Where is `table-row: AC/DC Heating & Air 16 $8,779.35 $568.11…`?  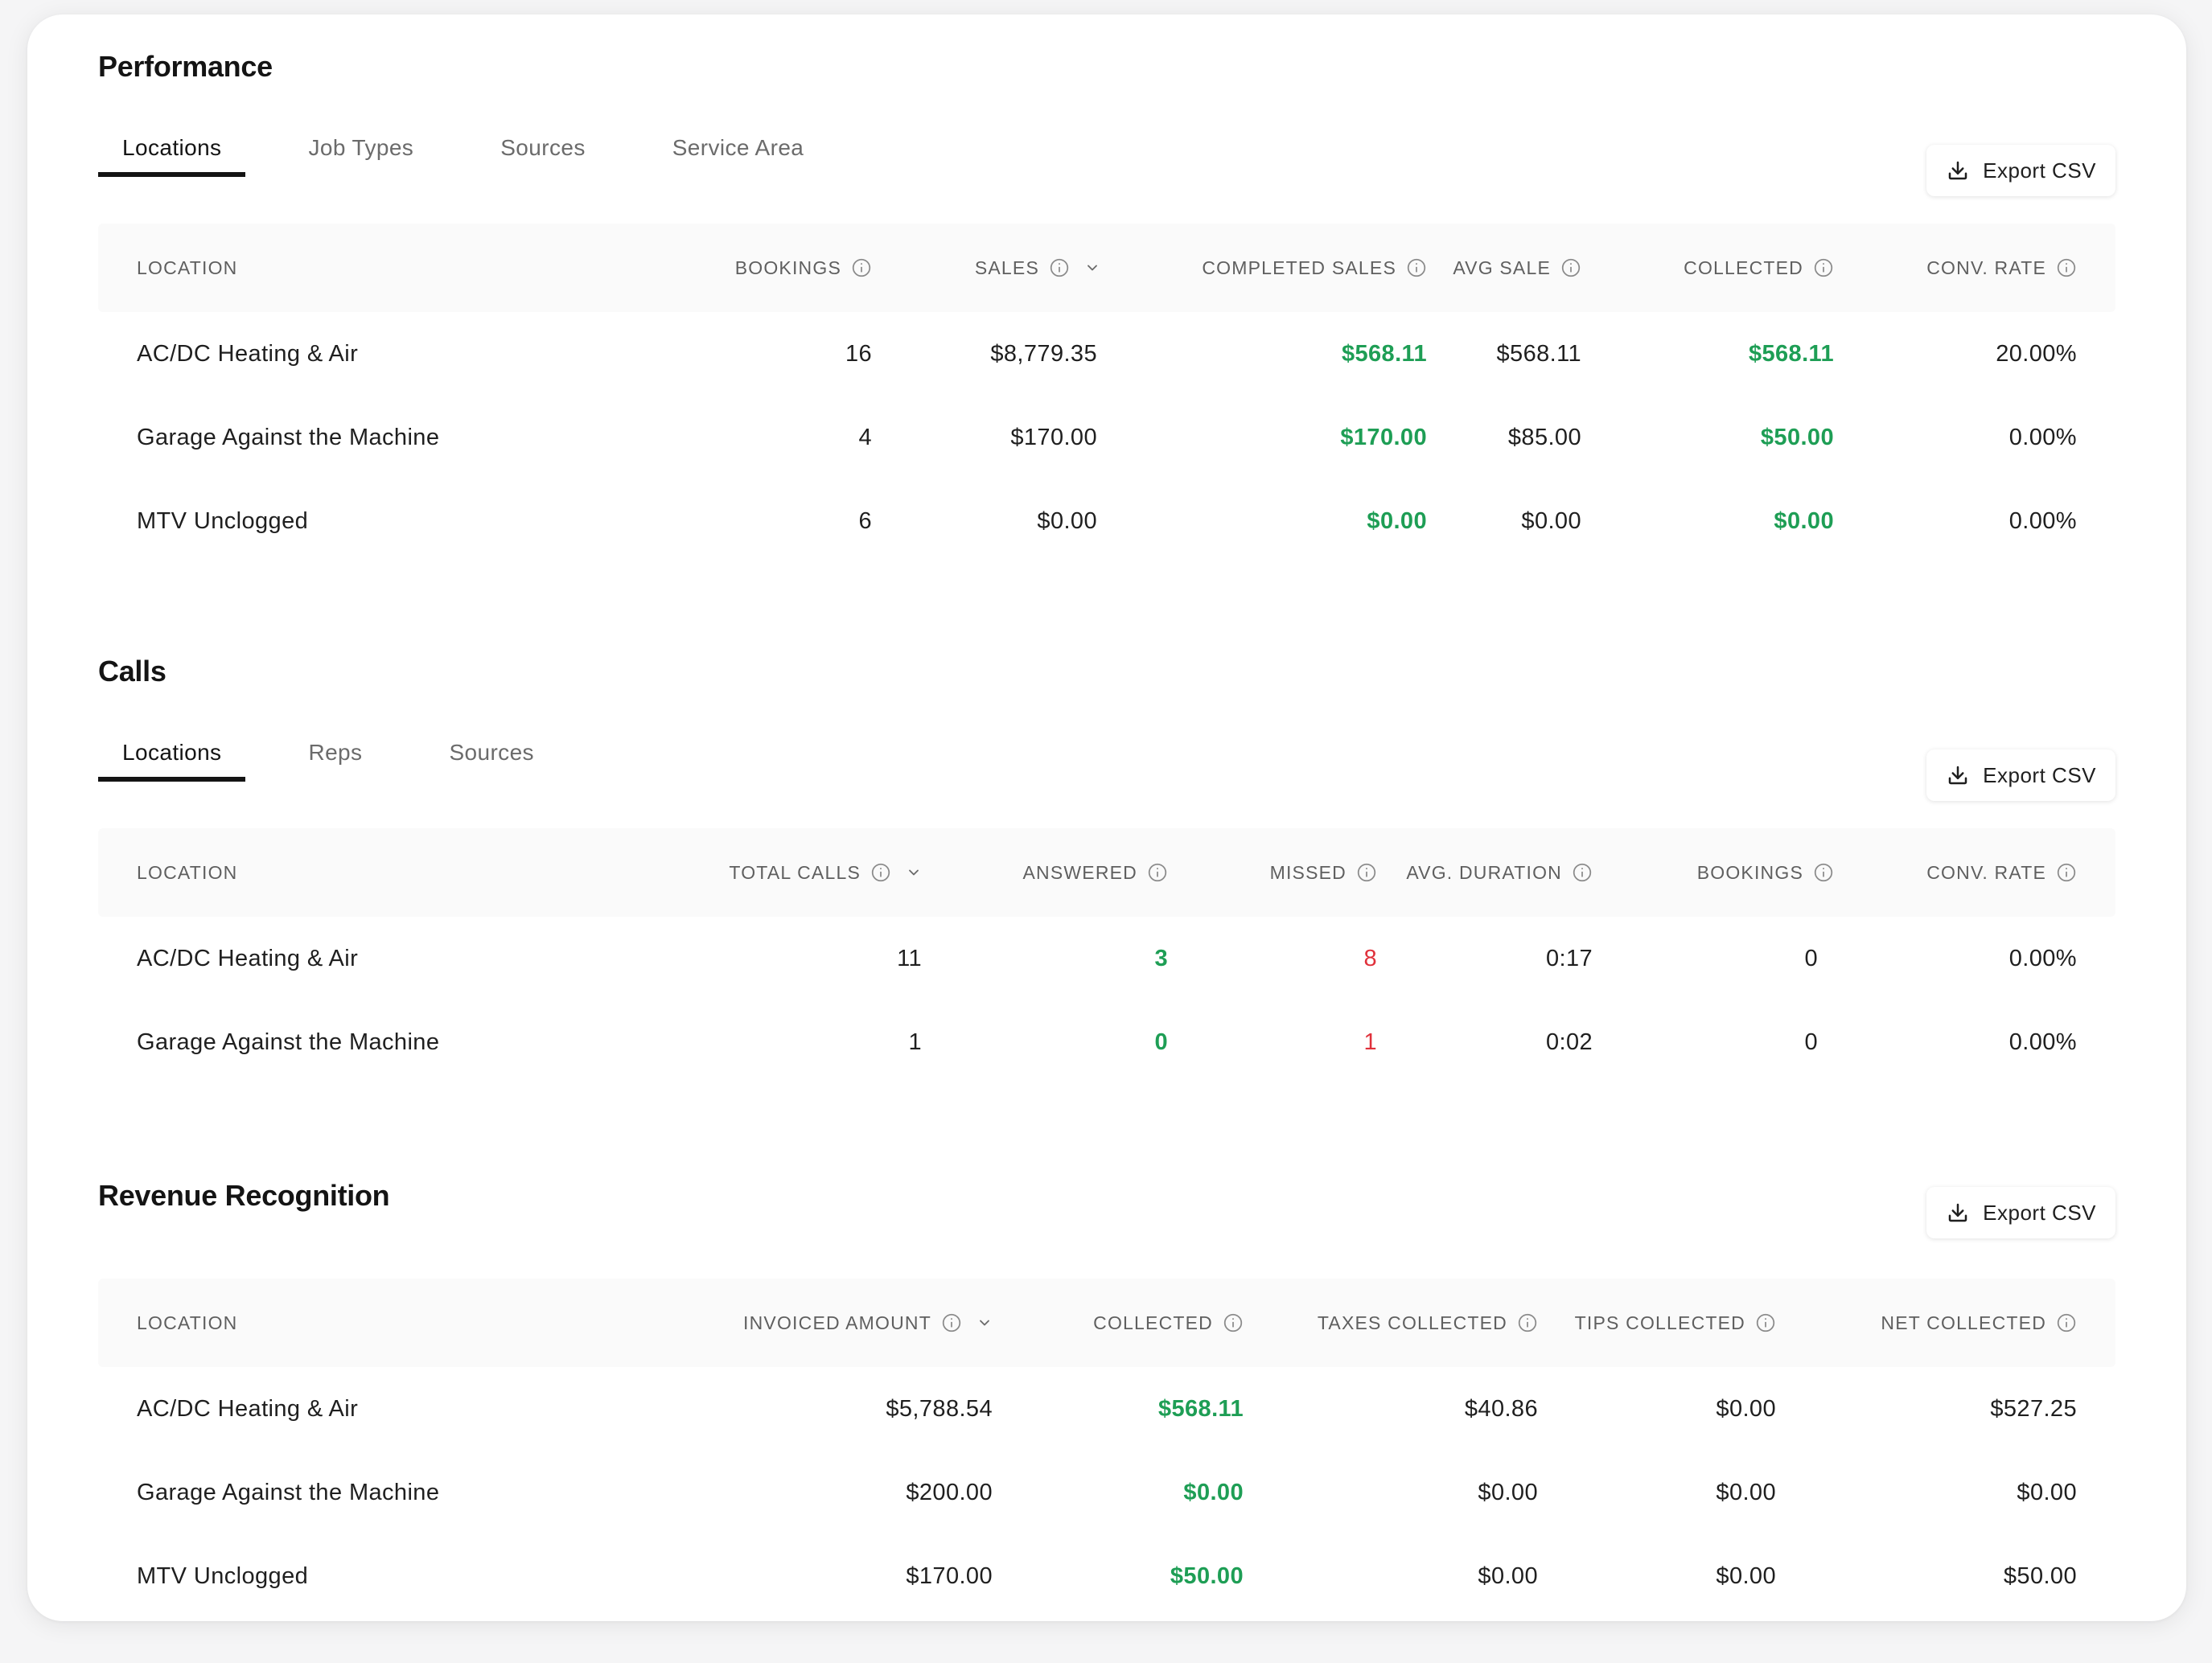 table-row: AC/DC Heating & Air 16 $8,779.35 $568.11… is located at coordinates (1106, 354).